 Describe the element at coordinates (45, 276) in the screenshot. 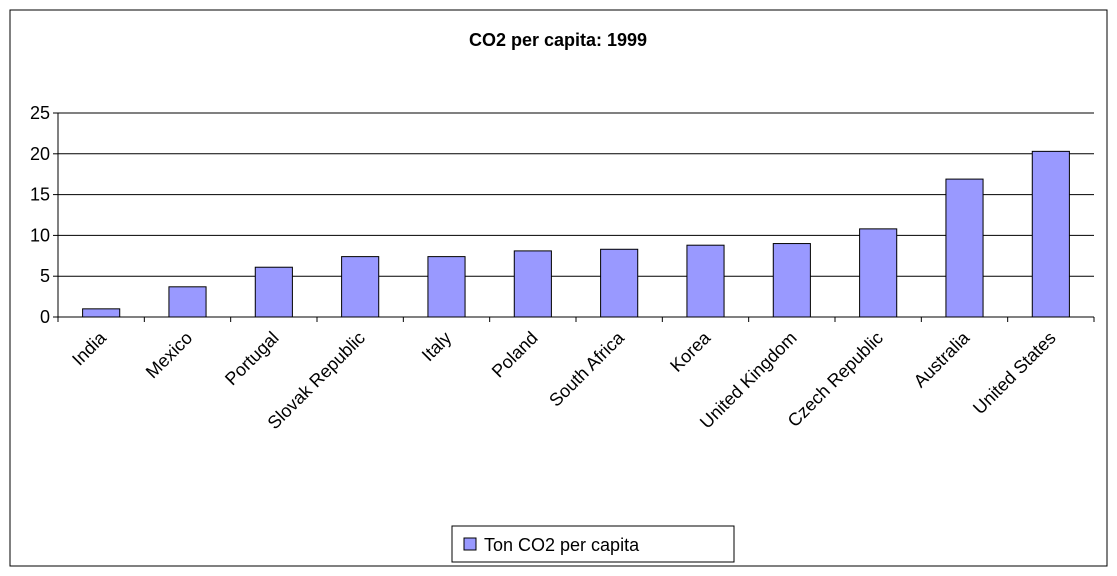

I see `y-tick-label: 5` at that location.